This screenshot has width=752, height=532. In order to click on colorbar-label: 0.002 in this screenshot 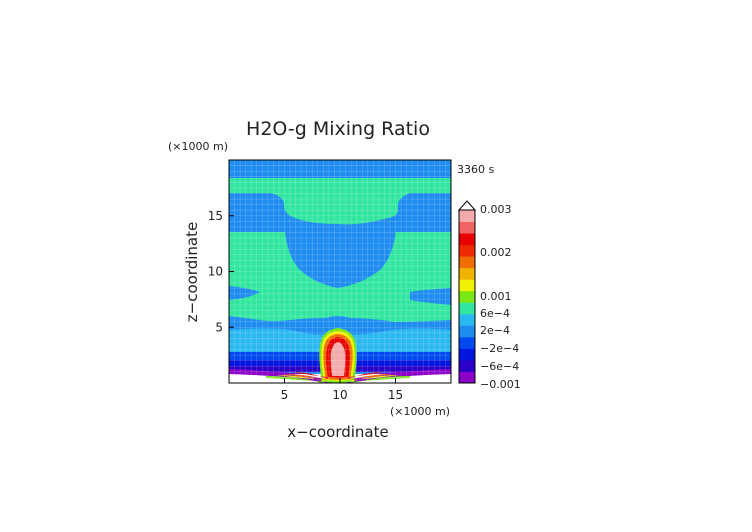, I will do `click(496, 252)`.